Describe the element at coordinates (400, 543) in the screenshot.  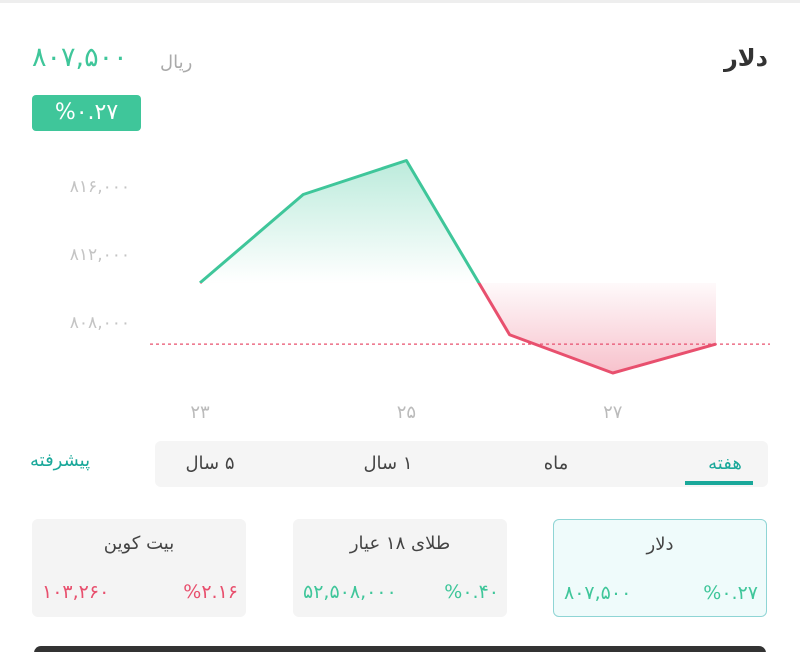
I see `card-name: طلای ۱۸ عیار` at that location.